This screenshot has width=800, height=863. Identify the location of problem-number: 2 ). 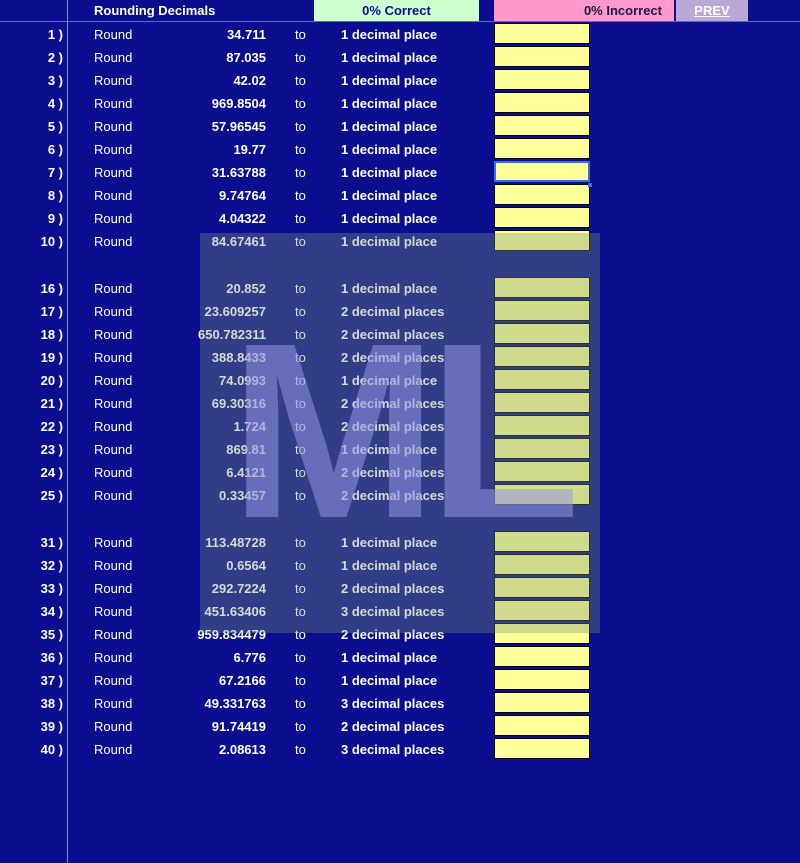
(55, 57).